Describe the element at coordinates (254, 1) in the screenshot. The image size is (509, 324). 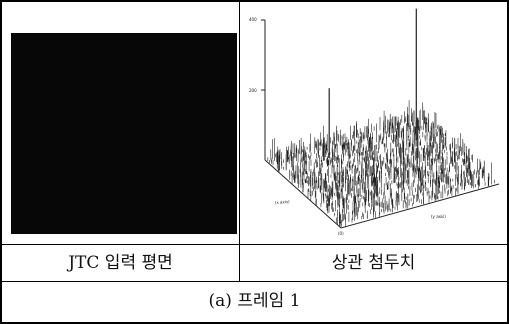
I see `border-top` at that location.